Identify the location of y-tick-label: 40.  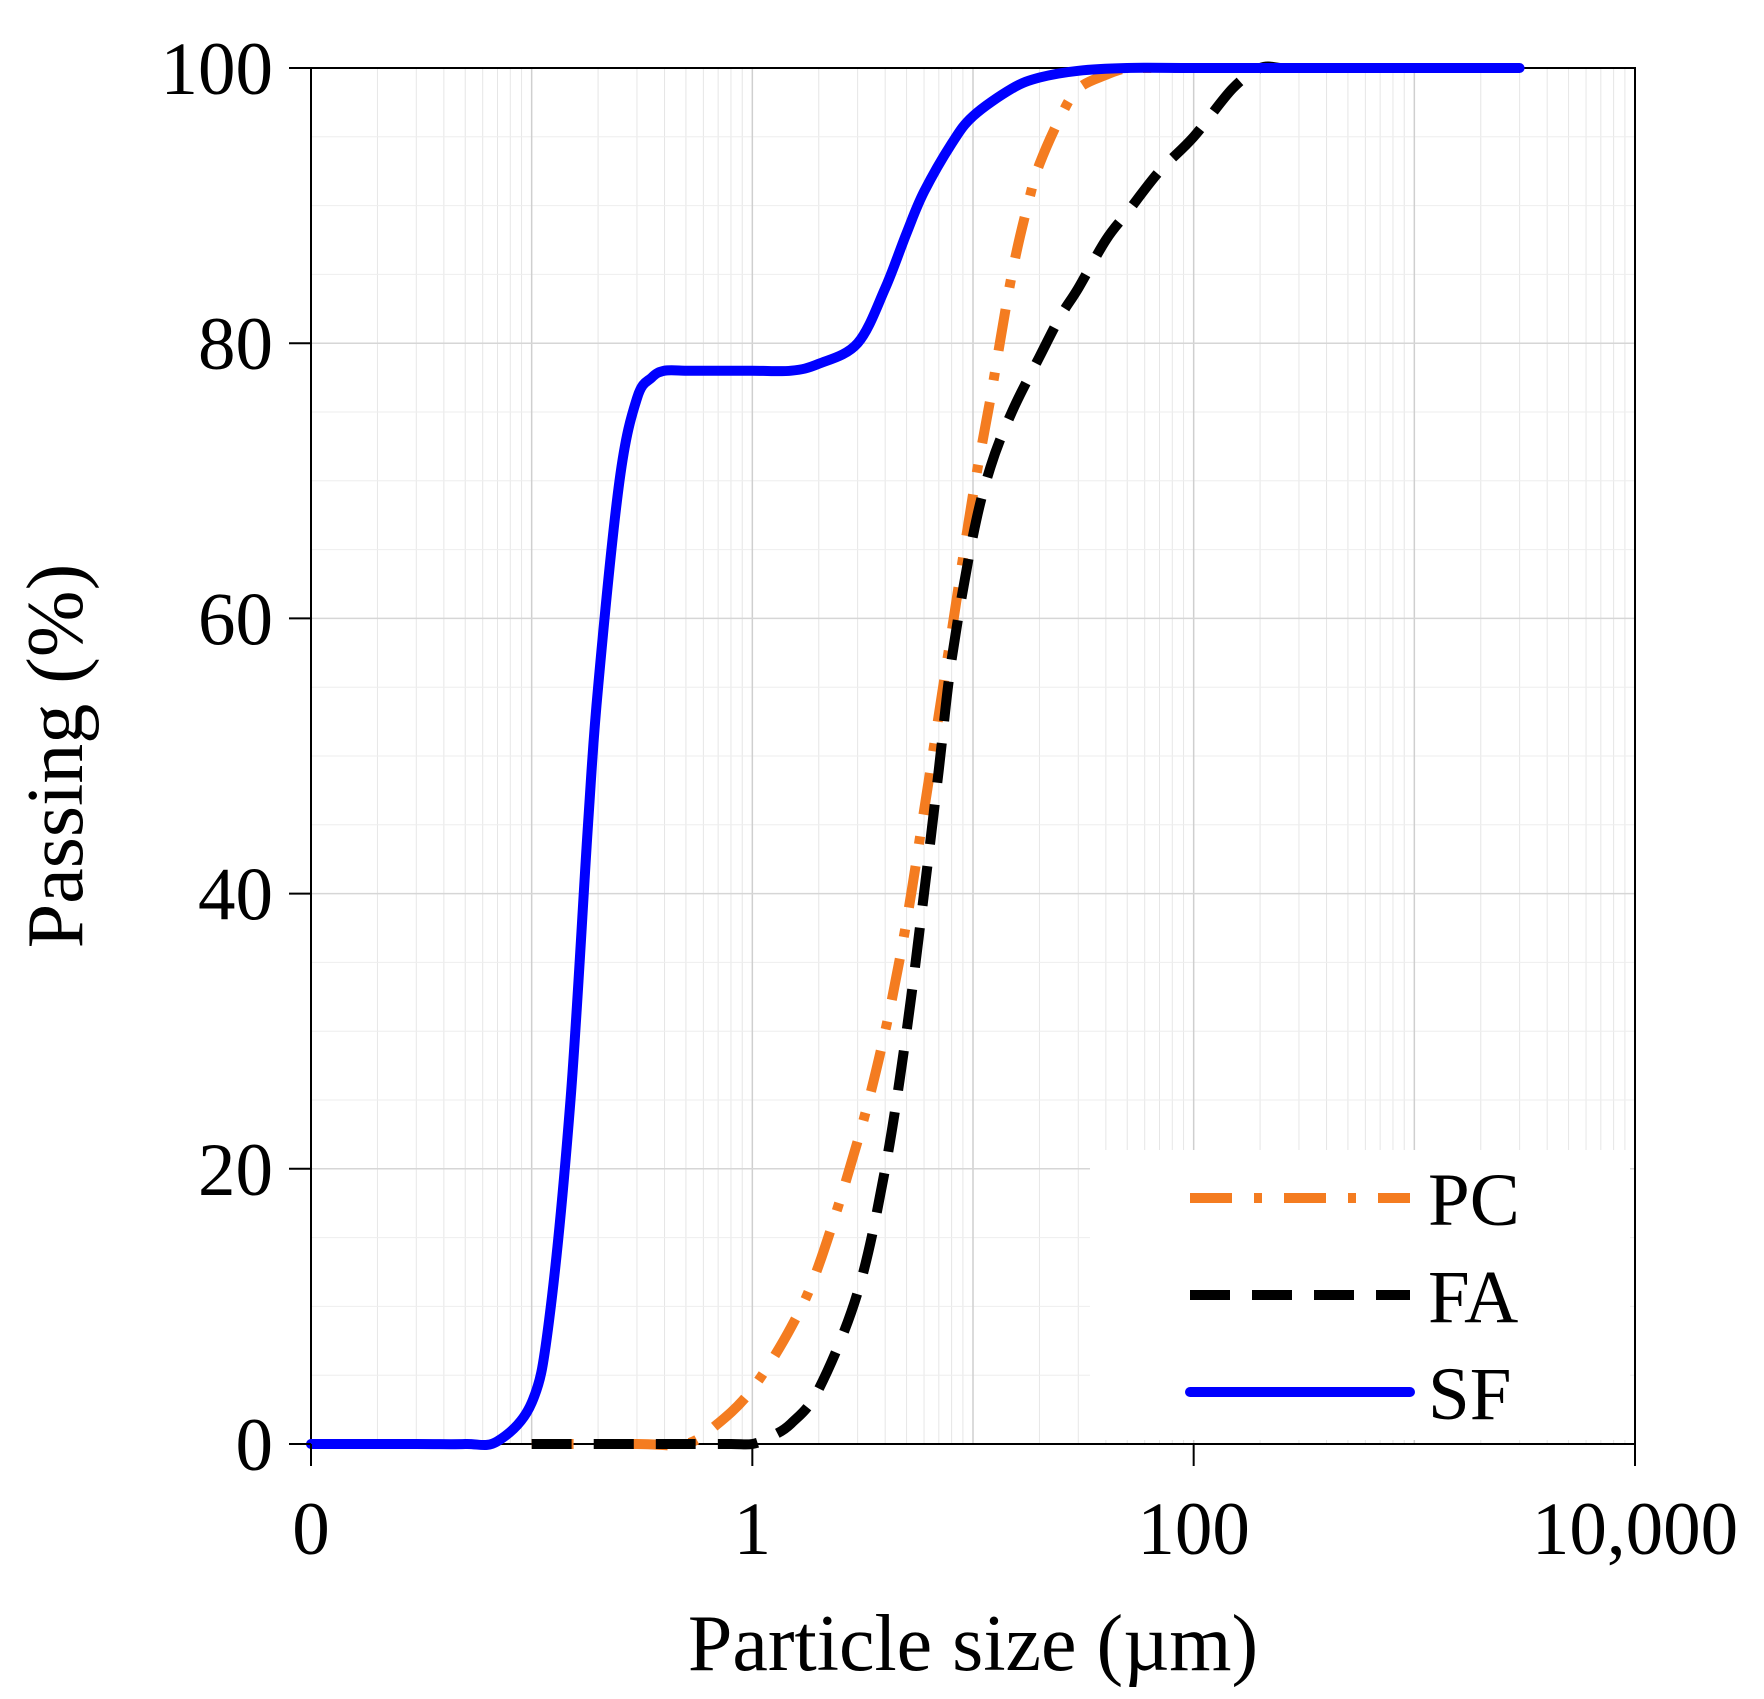
(235, 895).